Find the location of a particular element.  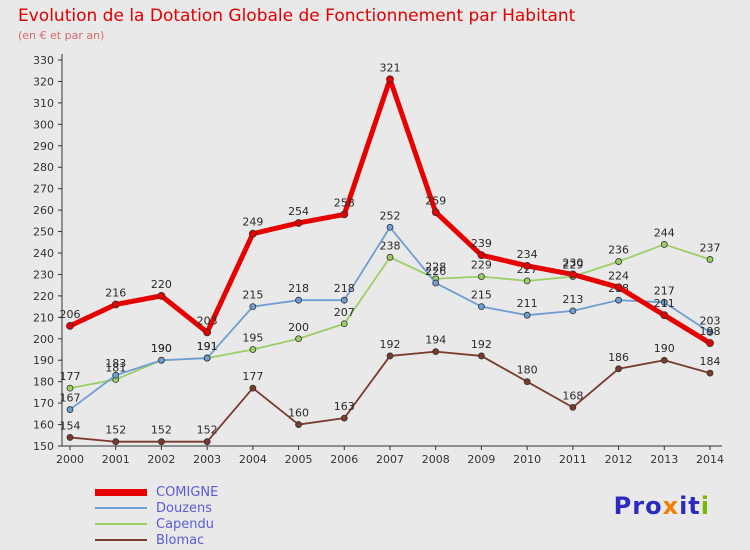

data-label: 203 is located at coordinates (207, 320).